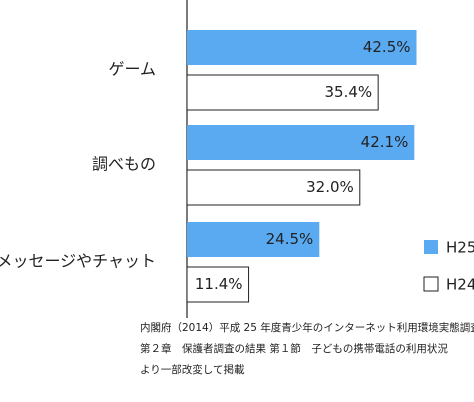  What do you see at coordinates (307, 327) in the screenshot?
I see `source-line: 内閣府（2014）平成 25 年度青少年のインターネット利用環境実態調査` at bounding box center [307, 327].